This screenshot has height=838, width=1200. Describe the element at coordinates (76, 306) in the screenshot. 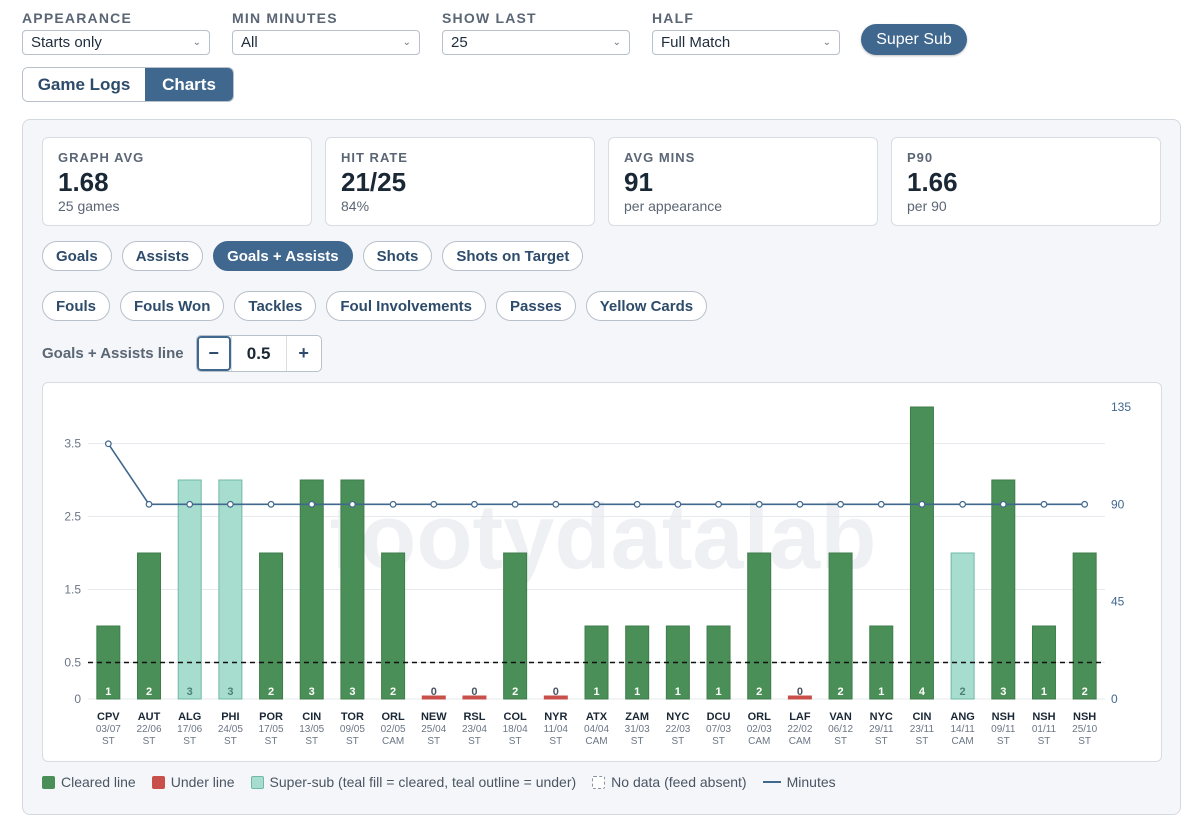

I see `metric-pill-fouls: Fouls` at that location.